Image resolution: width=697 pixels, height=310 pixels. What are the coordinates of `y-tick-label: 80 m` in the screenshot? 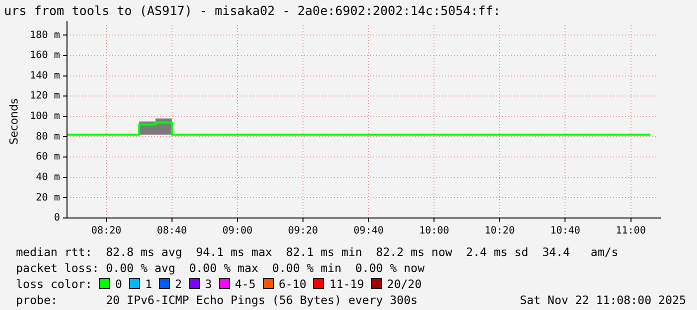 It's located at (48, 136).